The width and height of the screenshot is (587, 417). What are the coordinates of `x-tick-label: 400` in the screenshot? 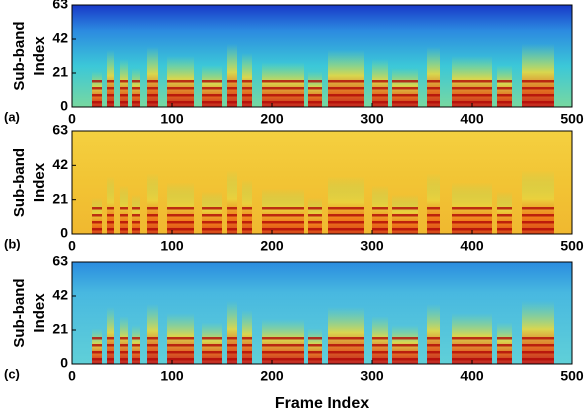 It's located at (472, 376).